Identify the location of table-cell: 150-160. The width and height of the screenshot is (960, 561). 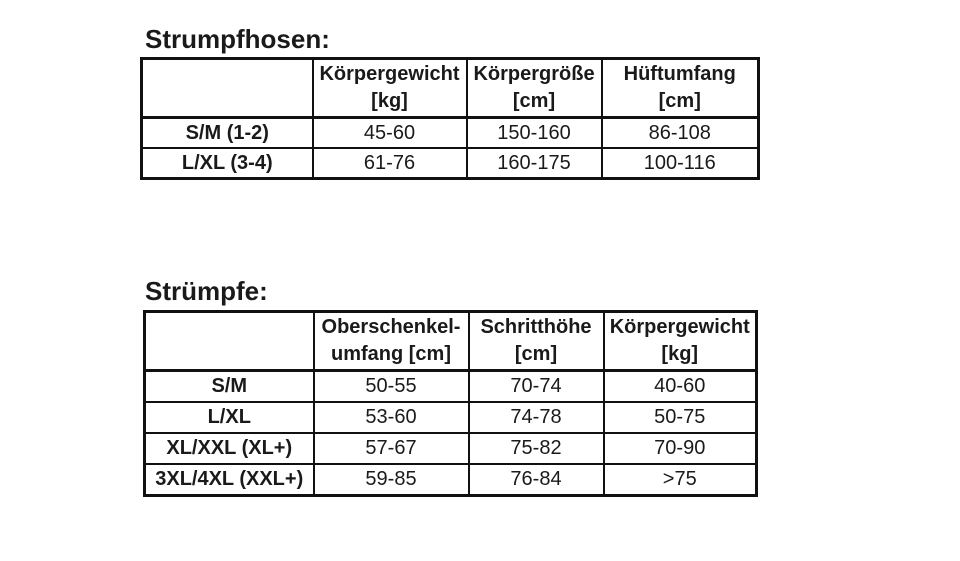
(534, 132).